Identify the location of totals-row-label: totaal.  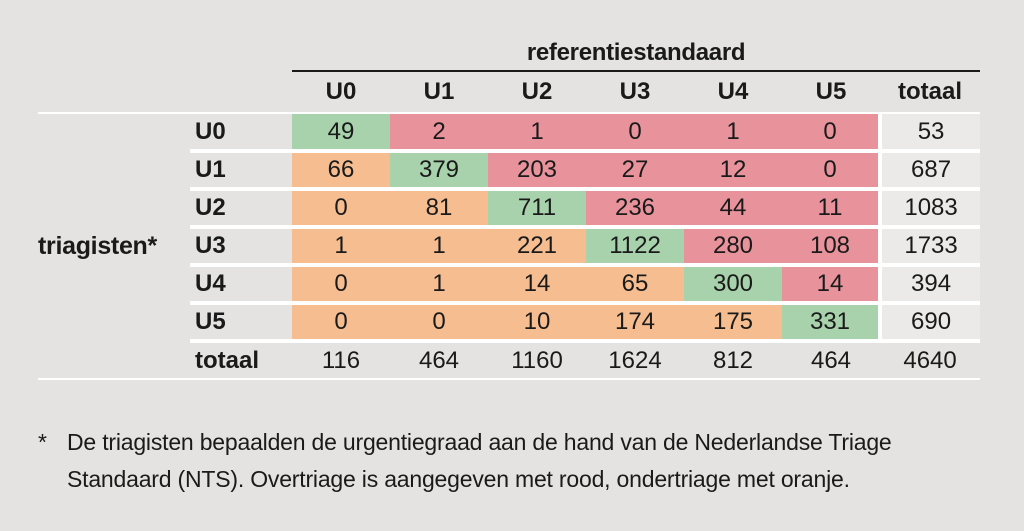
(241, 360).